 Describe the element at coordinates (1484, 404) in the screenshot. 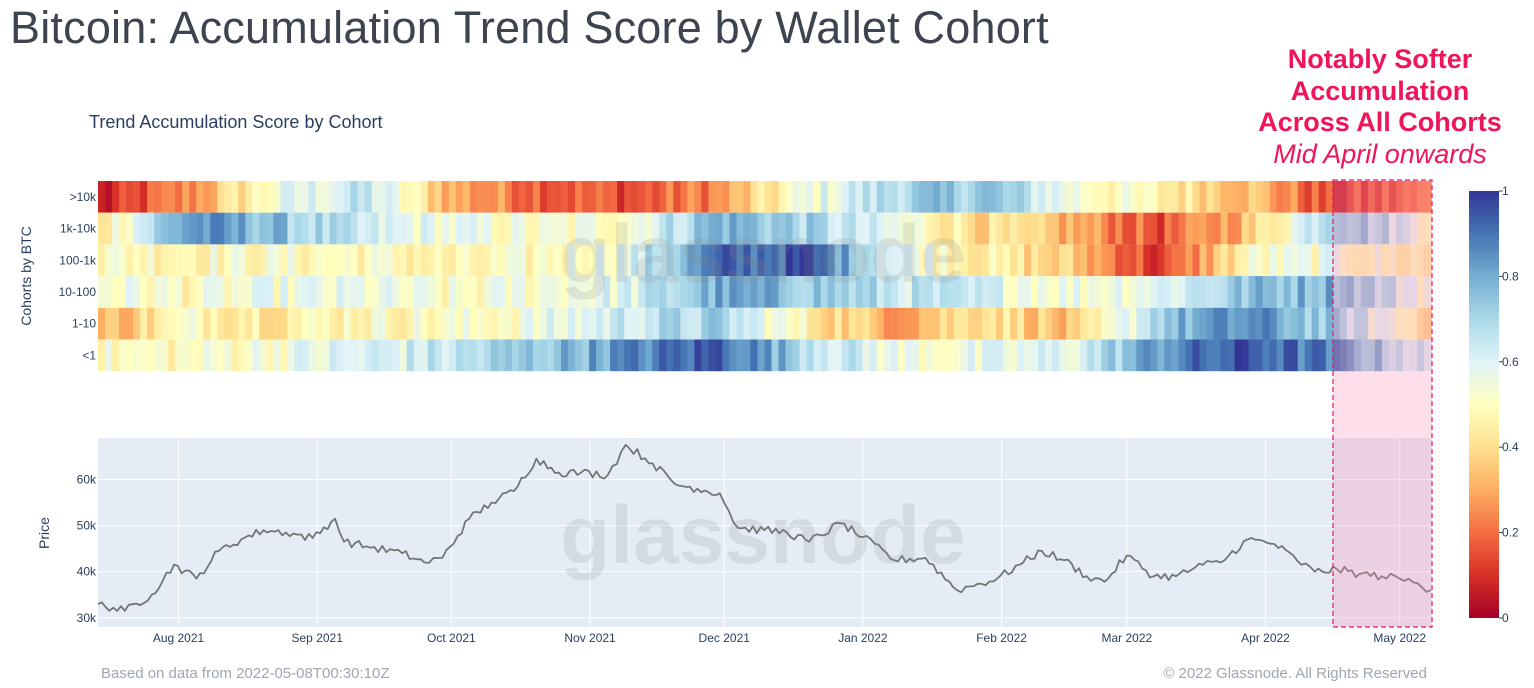

I see `colorbar-gradient` at that location.